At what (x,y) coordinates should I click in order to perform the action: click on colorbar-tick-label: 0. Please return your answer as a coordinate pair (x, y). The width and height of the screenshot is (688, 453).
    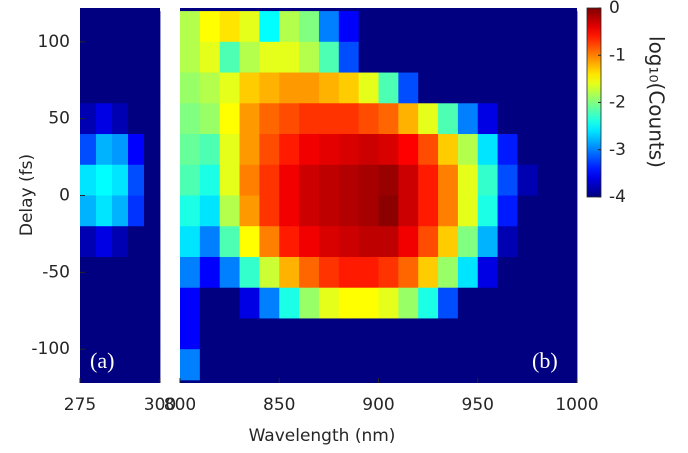
    Looking at the image, I should click on (614, 9).